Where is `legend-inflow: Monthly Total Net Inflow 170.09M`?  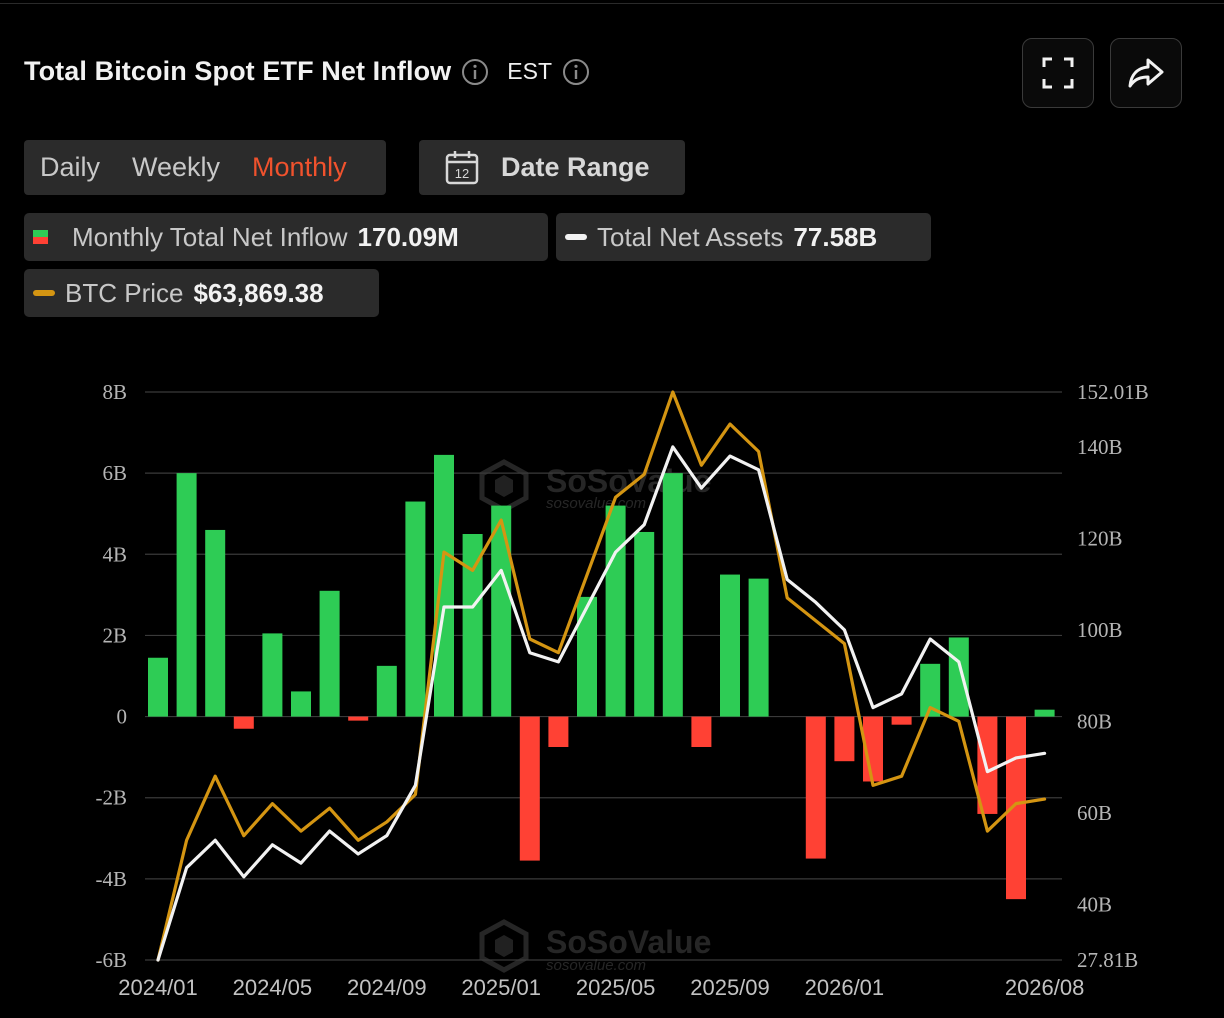 legend-inflow: Monthly Total Net Inflow 170.09M is located at coordinates (286, 237).